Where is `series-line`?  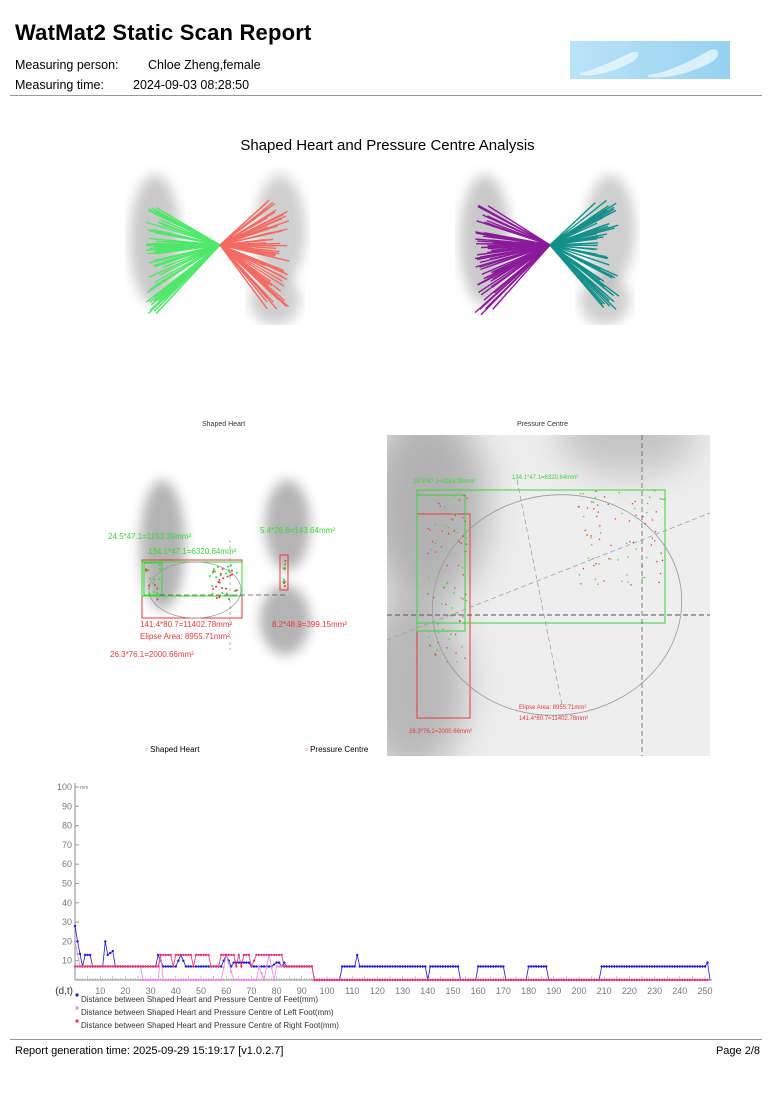
series-line is located at coordinates (392, 961).